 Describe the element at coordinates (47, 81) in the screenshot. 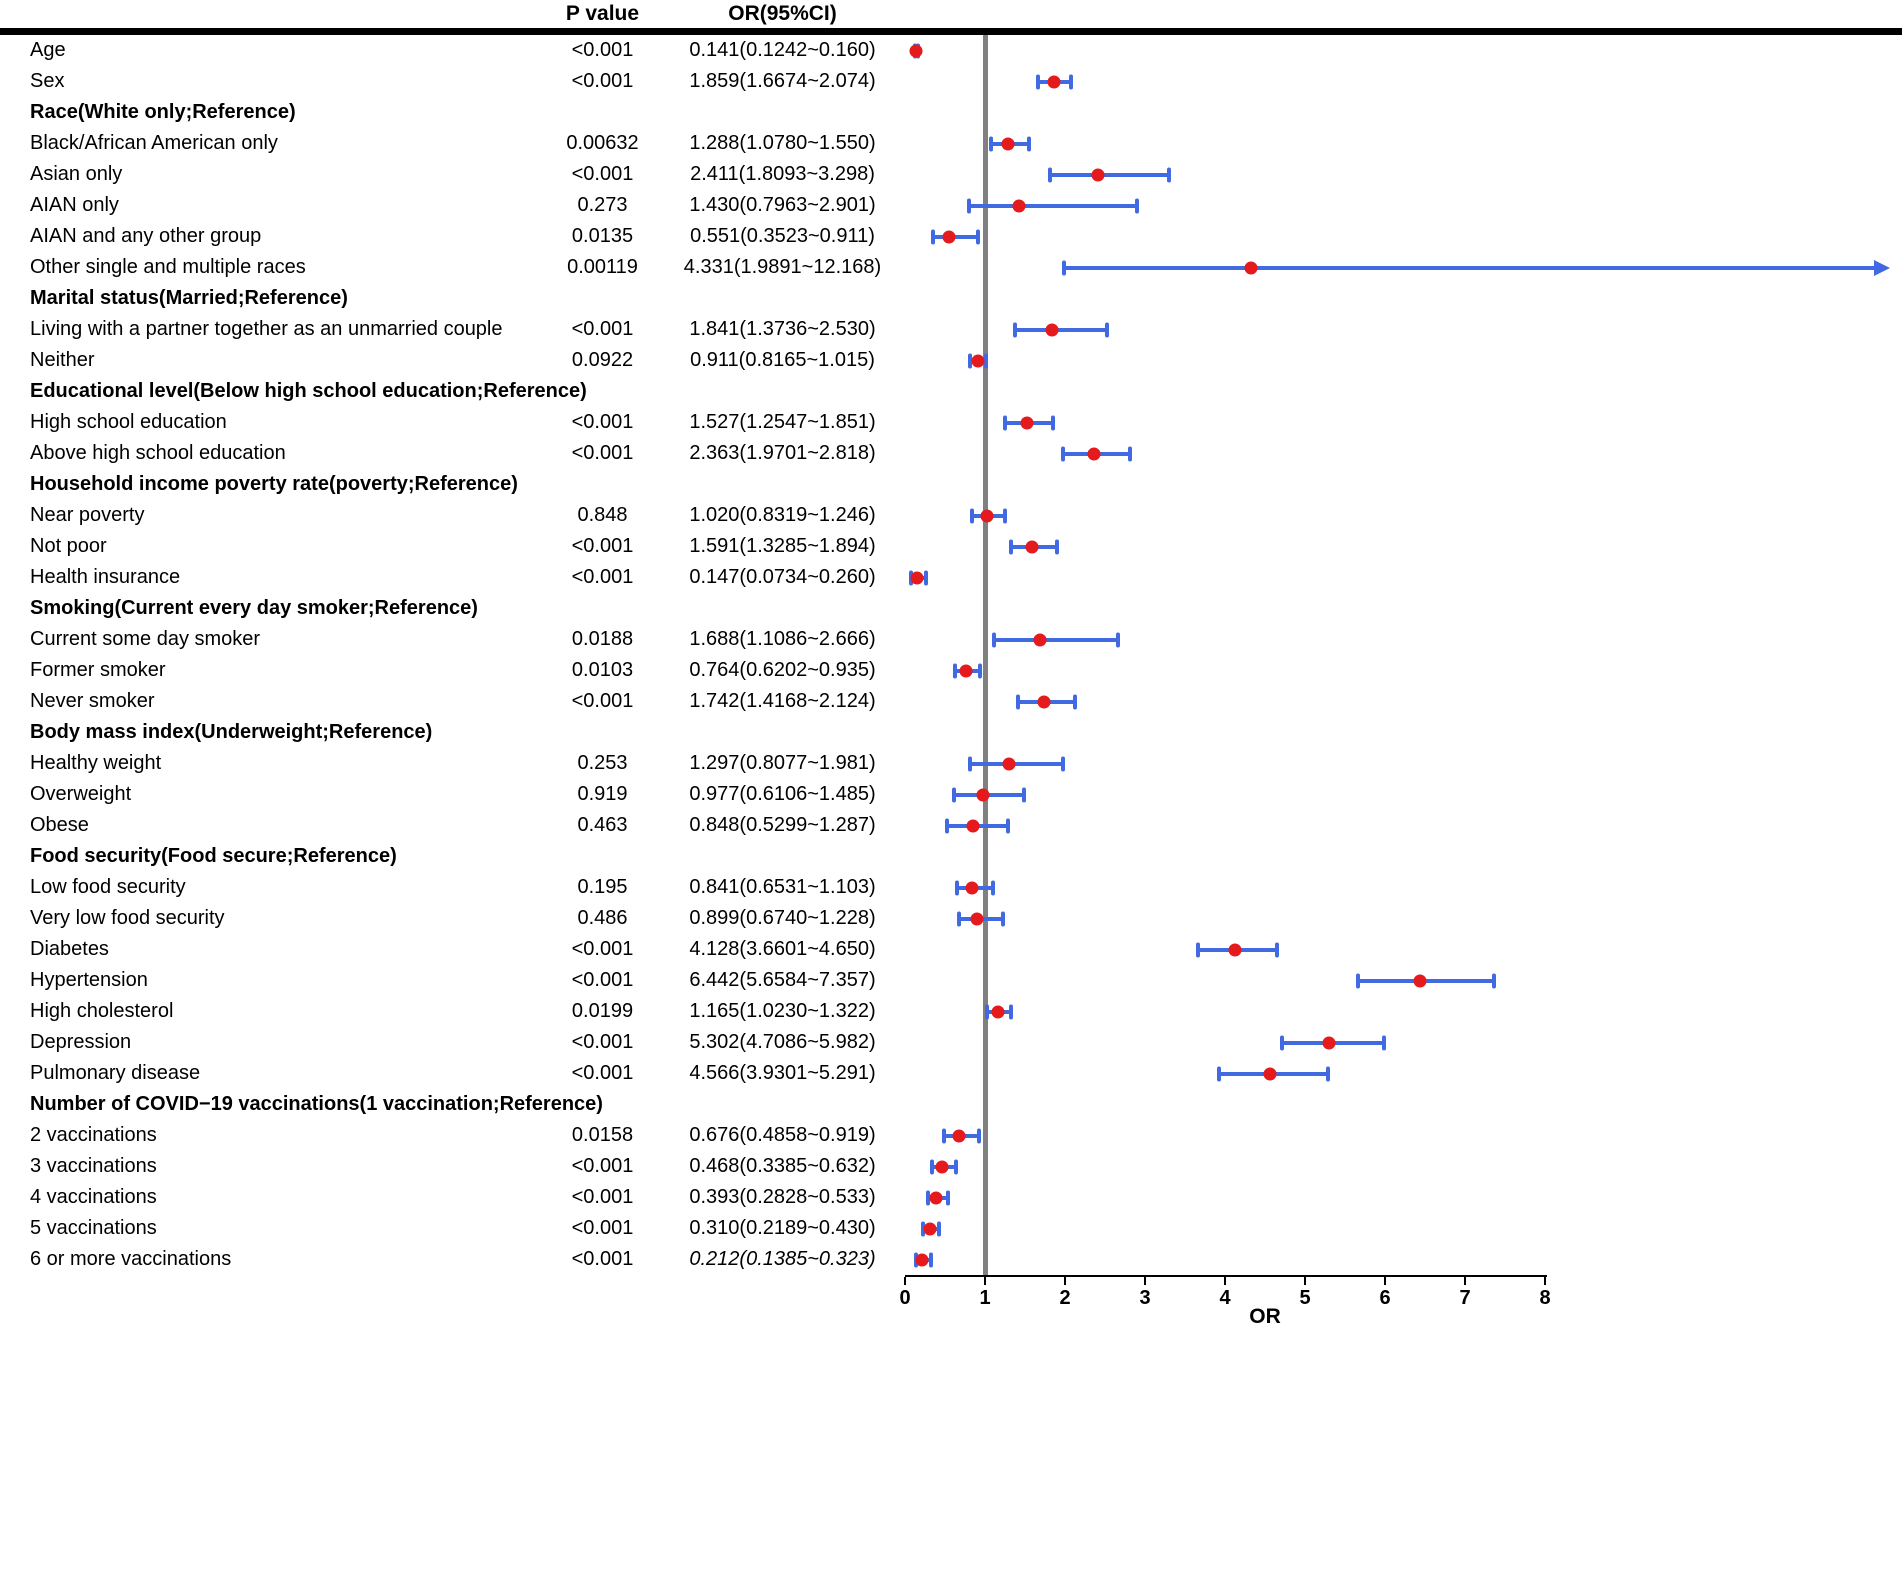

I see `row-label: Sex` at that location.